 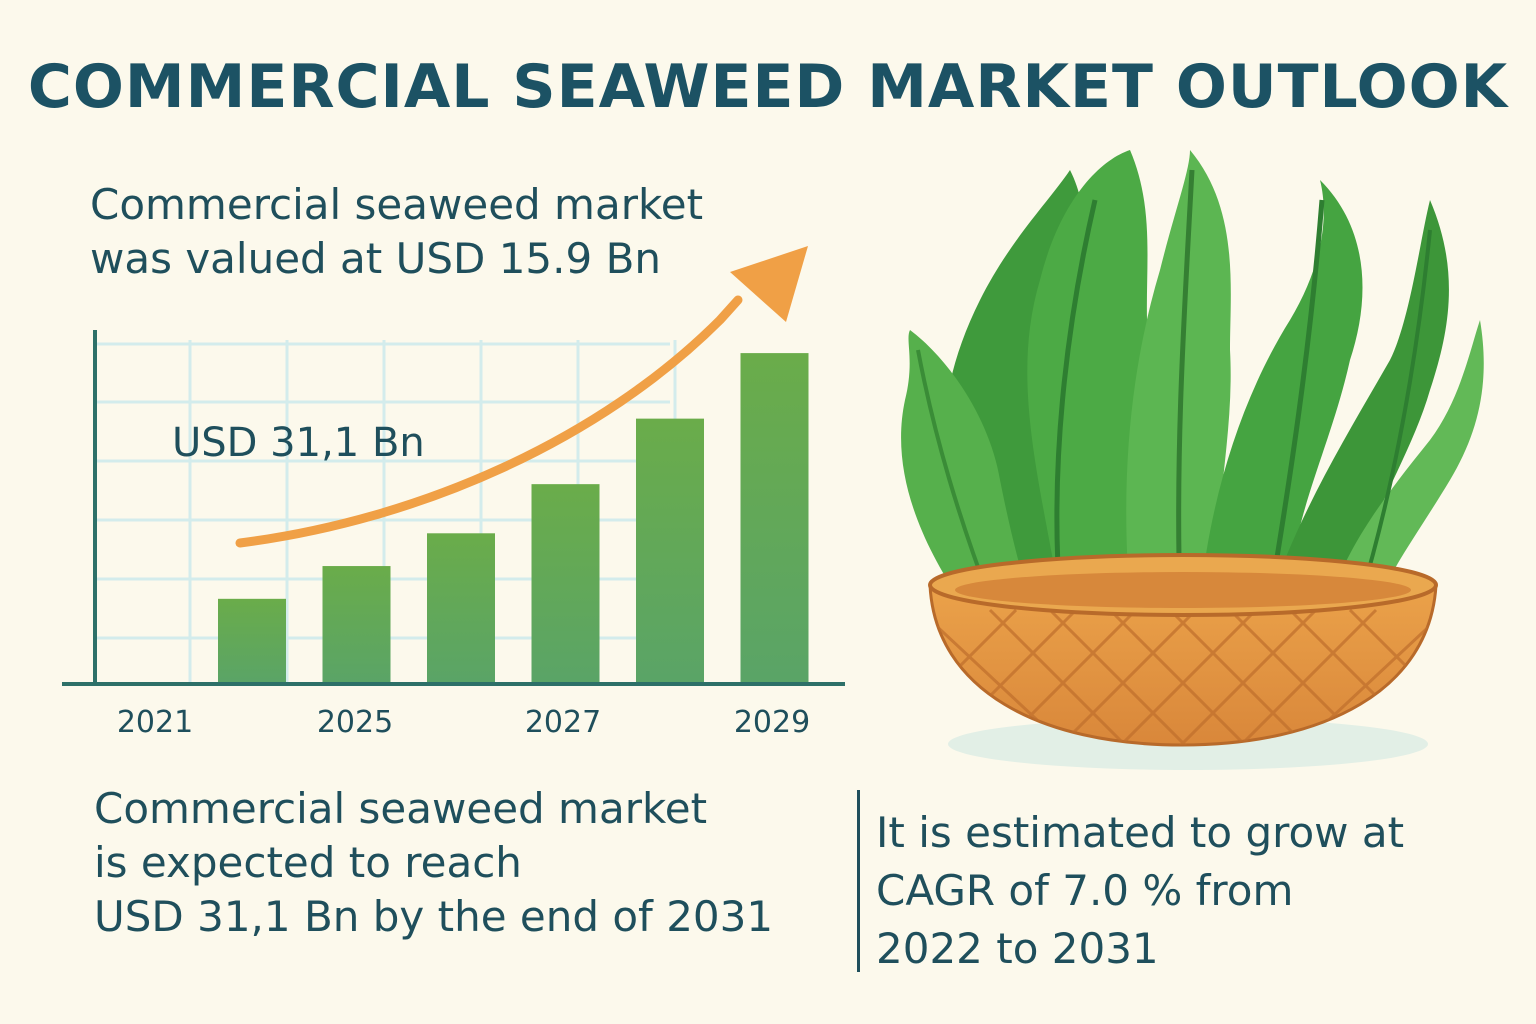 I want to click on page-title: COMMERCIAL SEAWEED MARKET OUTLOOK, so click(x=768, y=87).